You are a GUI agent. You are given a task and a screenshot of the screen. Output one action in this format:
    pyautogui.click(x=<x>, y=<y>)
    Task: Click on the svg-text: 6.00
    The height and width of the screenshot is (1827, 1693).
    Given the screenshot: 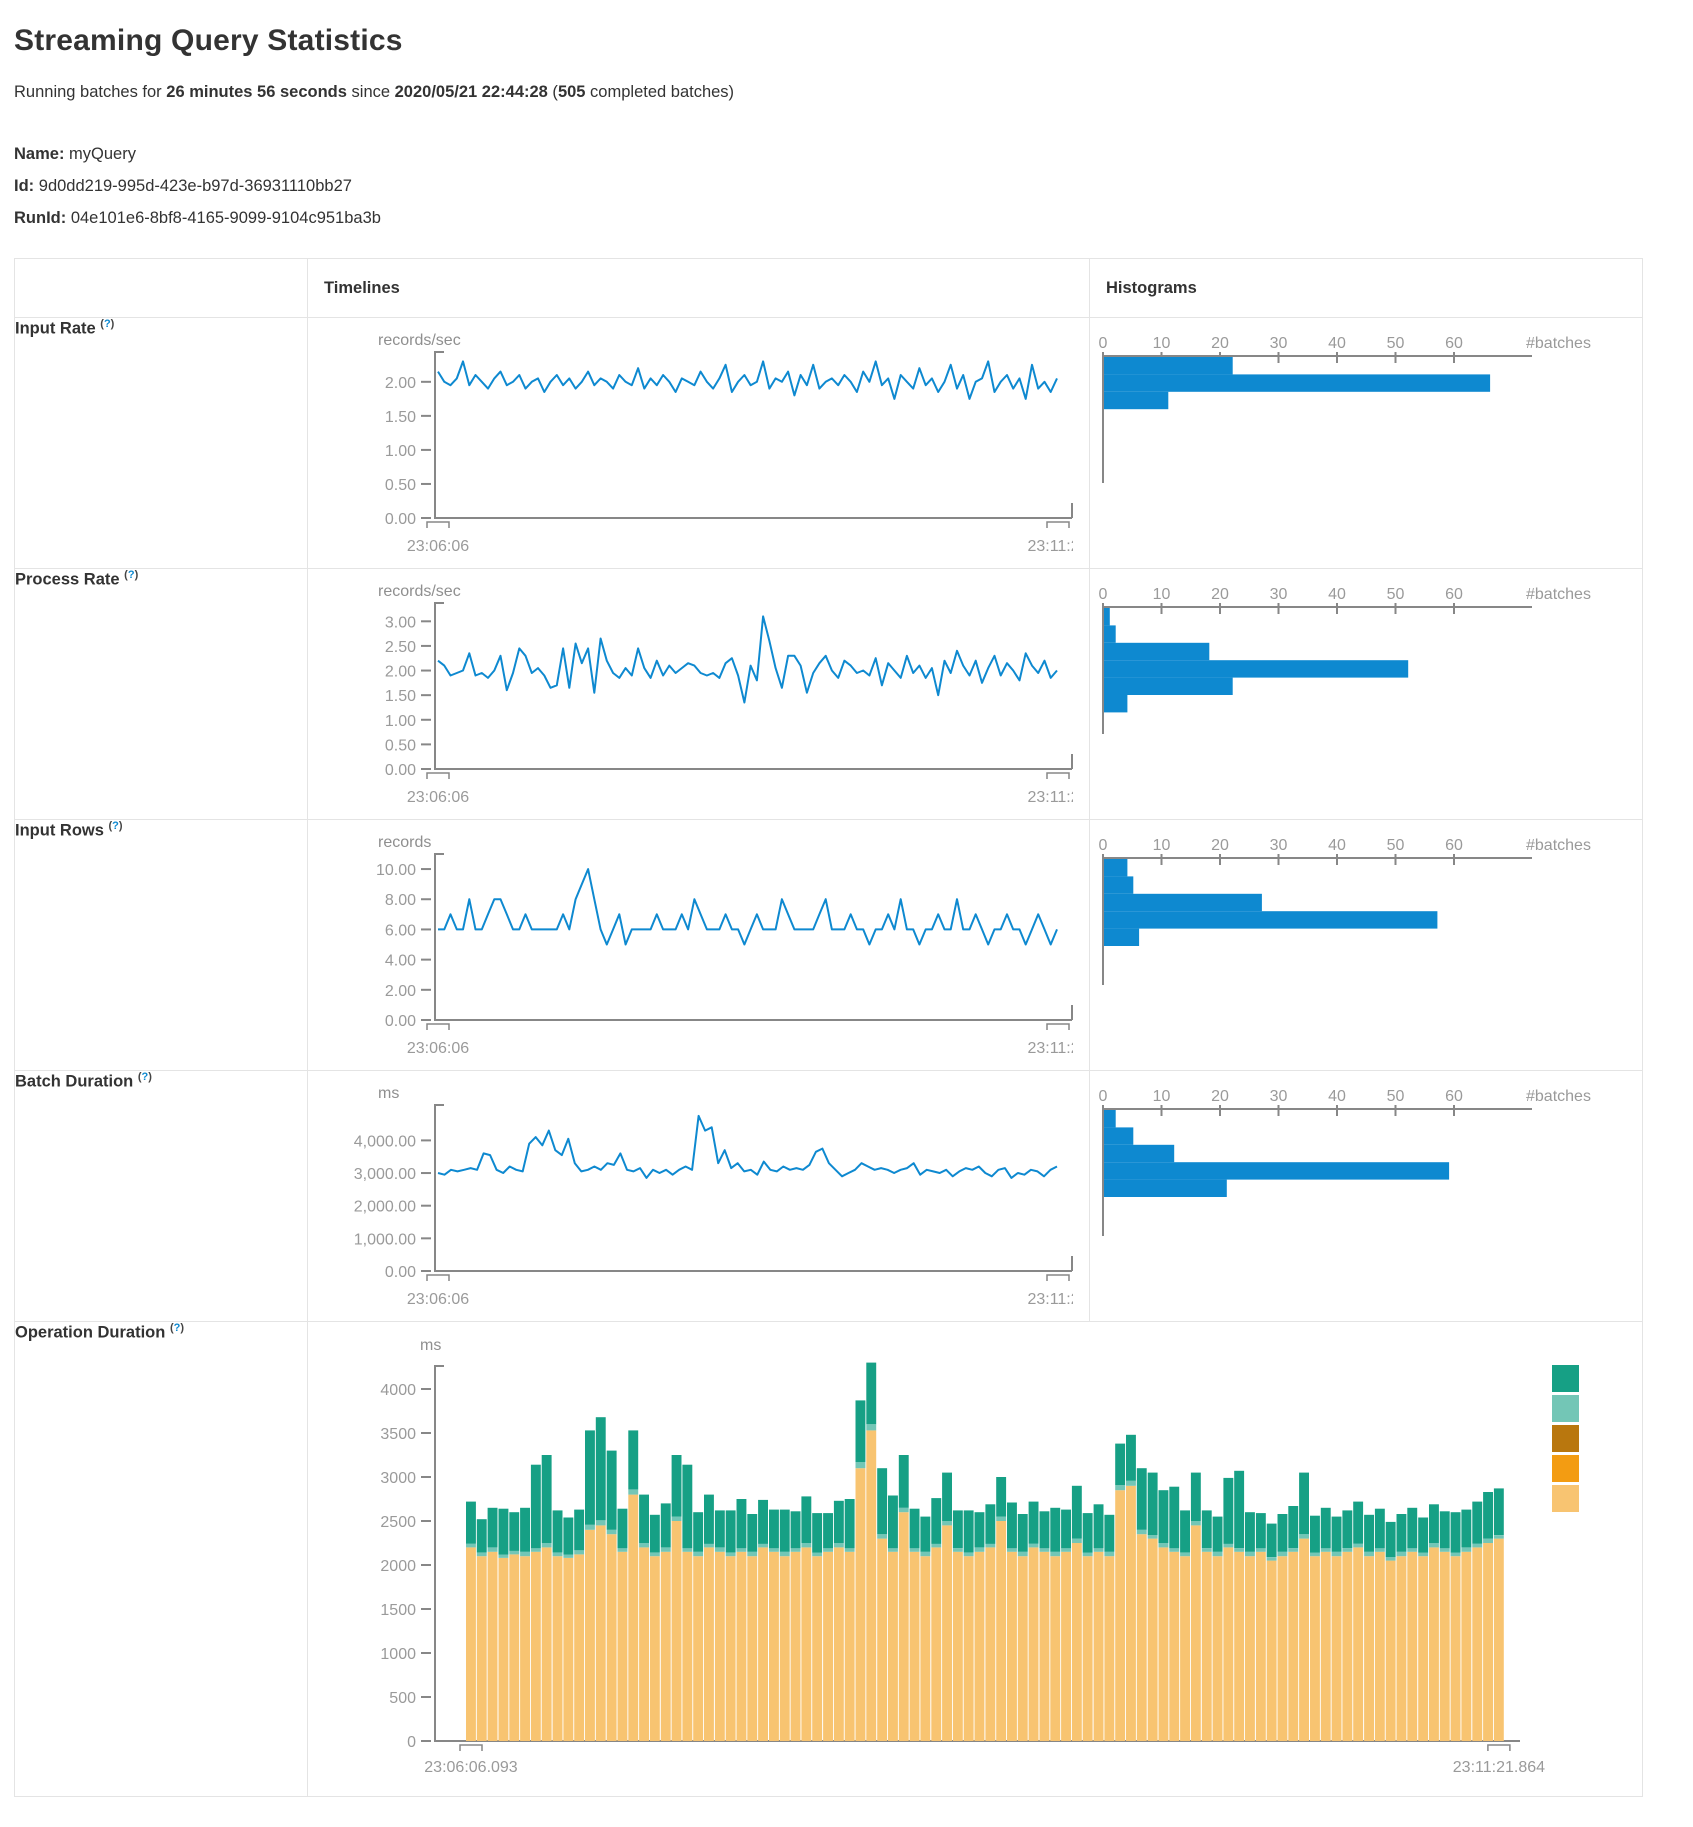 What is the action you would take?
    pyautogui.click(x=400, y=930)
    